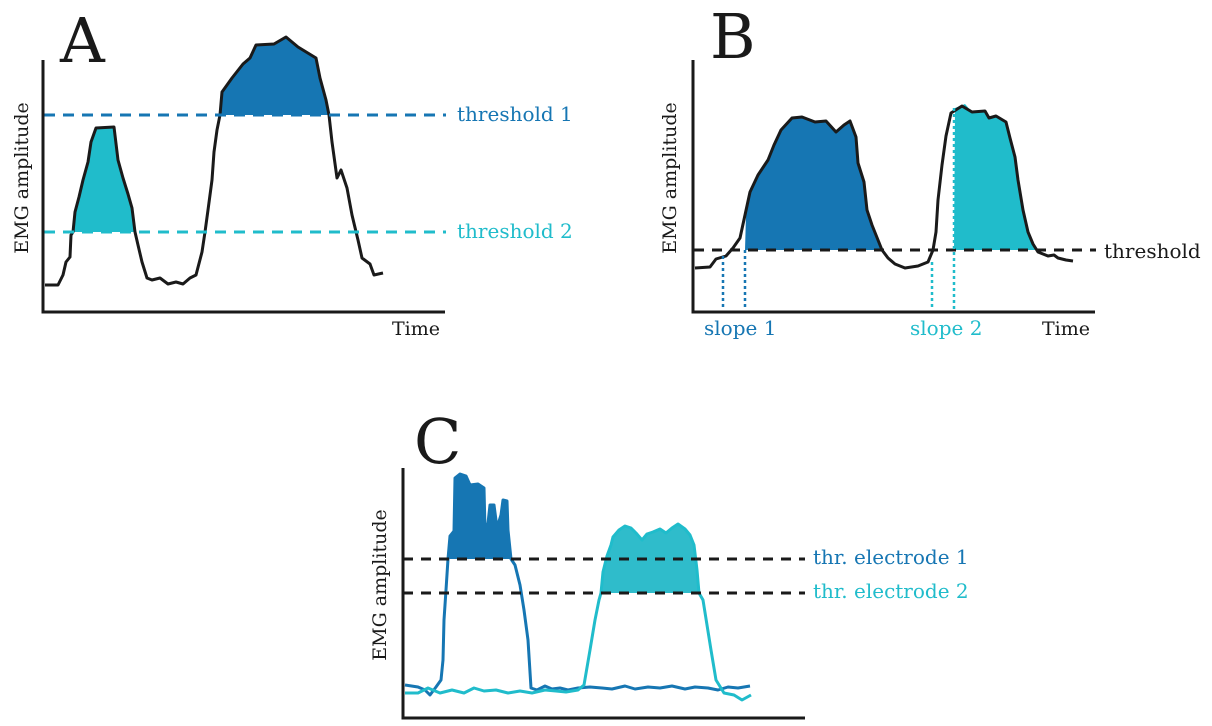 The image size is (1212, 726). Describe the element at coordinates (82, 40) in the screenshot. I see `panel-a-letter: A` at that location.